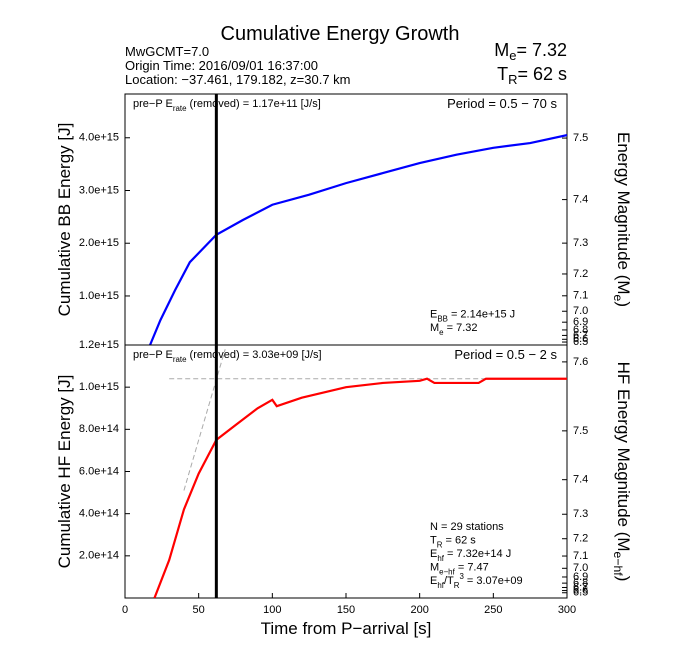 The height and width of the screenshot is (660, 680). I want to click on text-part: = 3.07e+09, so click(493, 581).